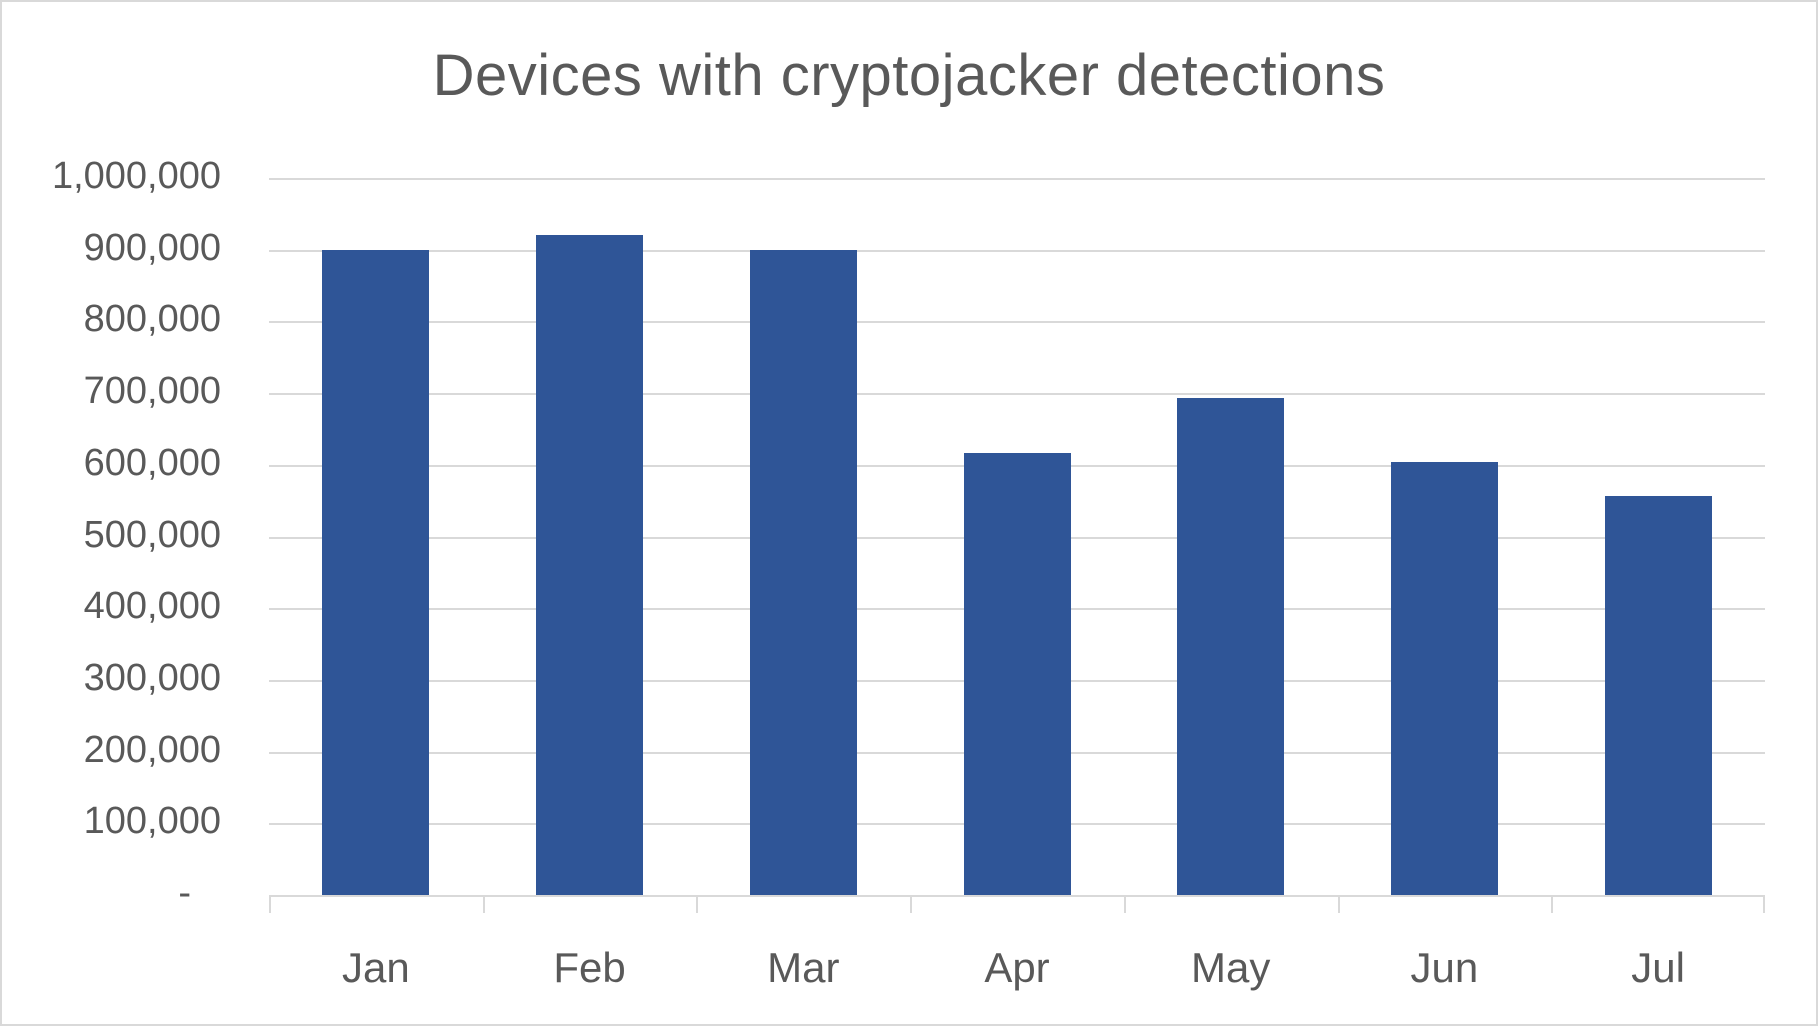 This screenshot has height=1026, width=1818. I want to click on bar-jun, so click(1444, 678).